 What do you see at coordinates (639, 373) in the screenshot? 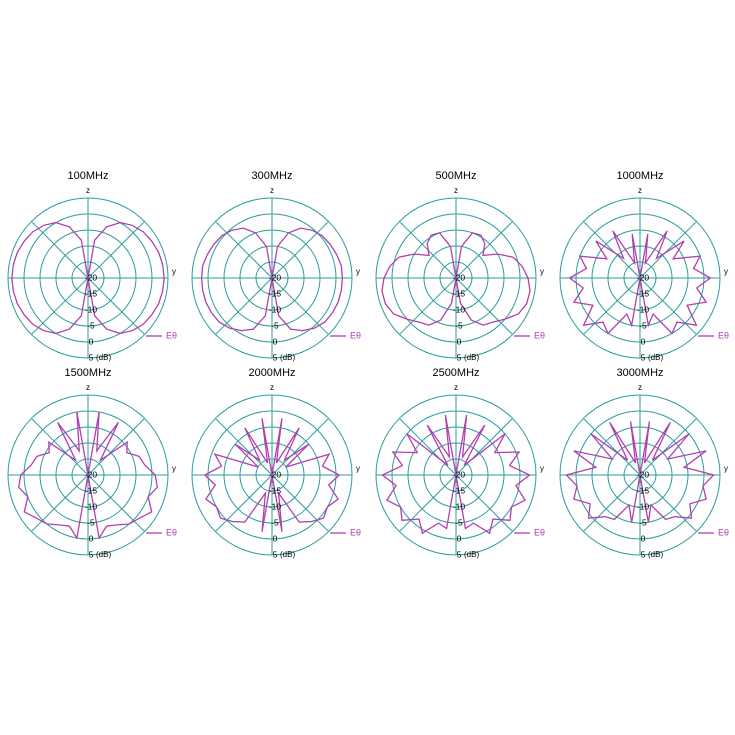
I see `chart-title: 3000MHz` at bounding box center [639, 373].